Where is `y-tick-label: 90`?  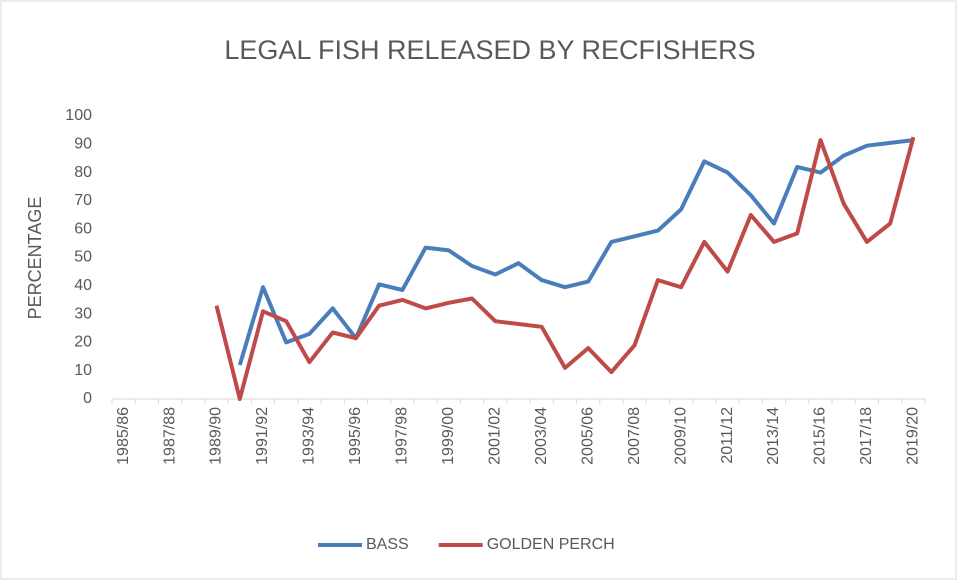 y-tick-label: 90 is located at coordinates (83, 144).